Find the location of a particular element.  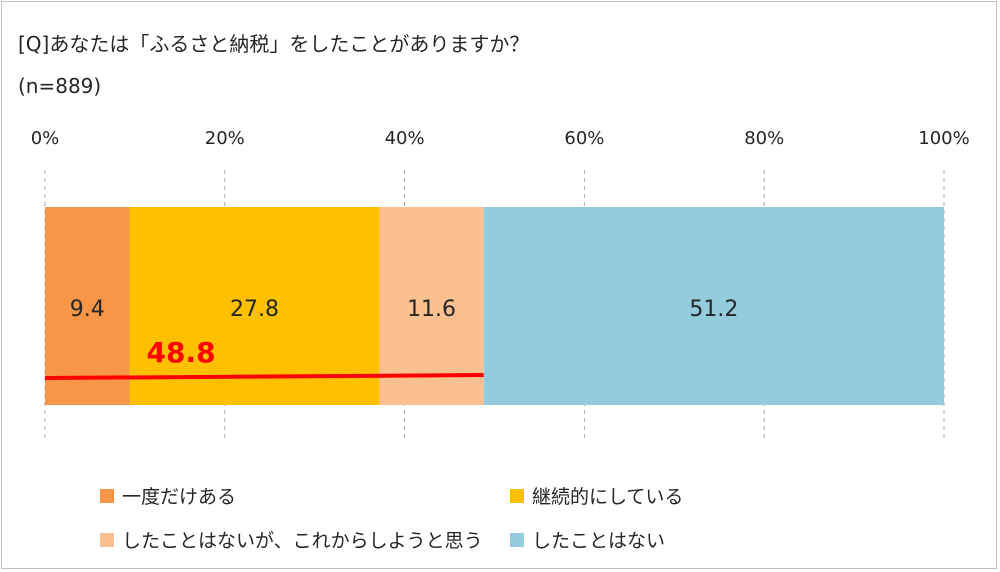

legend-item-plan: したことはないが、これからしようと思う is located at coordinates (291, 539).